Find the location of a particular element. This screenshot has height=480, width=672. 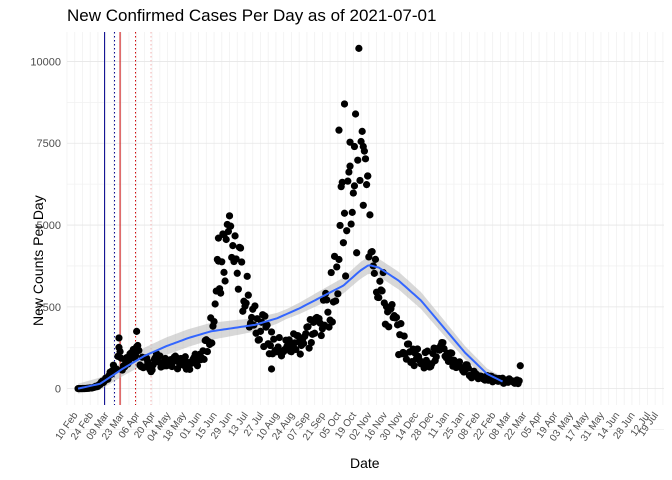

y-tick-label: 0 is located at coordinates (58, 390).